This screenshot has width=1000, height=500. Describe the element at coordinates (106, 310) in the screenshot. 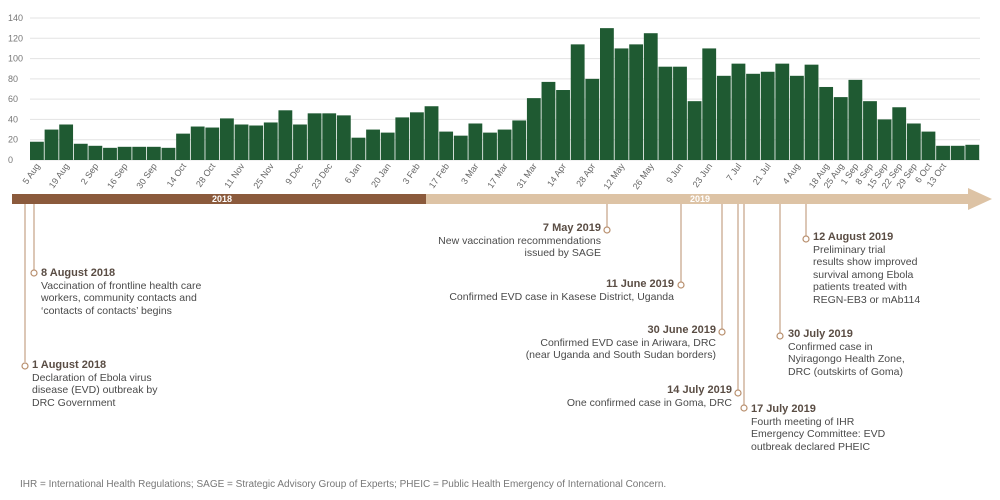

I see `event-text: ‘contacts of contacts’ begins` at that location.